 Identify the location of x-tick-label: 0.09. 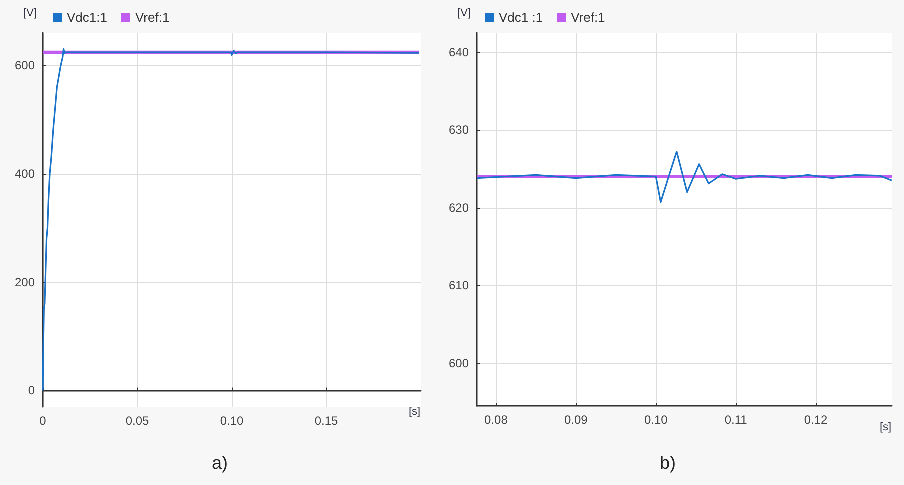
(576, 420).